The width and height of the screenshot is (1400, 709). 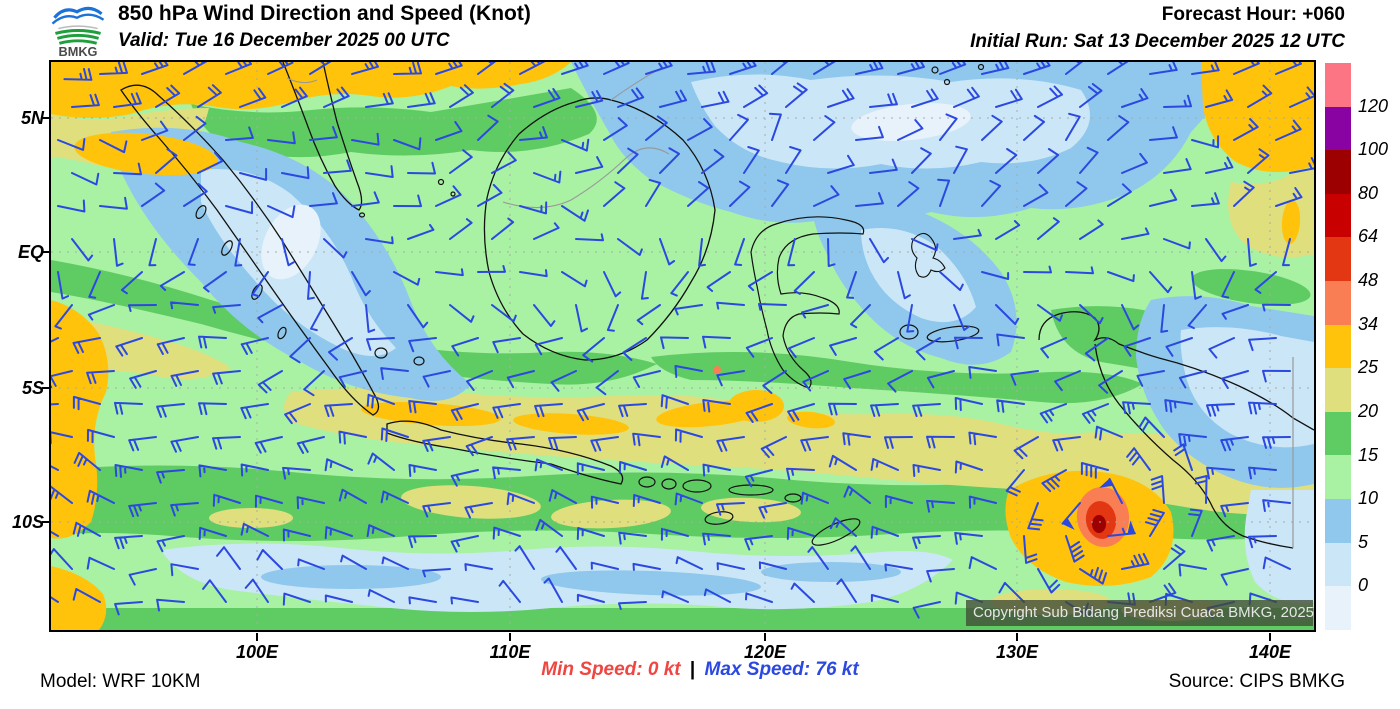 What do you see at coordinates (1157, 41) in the screenshot?
I see `initial-run: Initial Run: Sat 13 December 2025 12 UTC` at bounding box center [1157, 41].